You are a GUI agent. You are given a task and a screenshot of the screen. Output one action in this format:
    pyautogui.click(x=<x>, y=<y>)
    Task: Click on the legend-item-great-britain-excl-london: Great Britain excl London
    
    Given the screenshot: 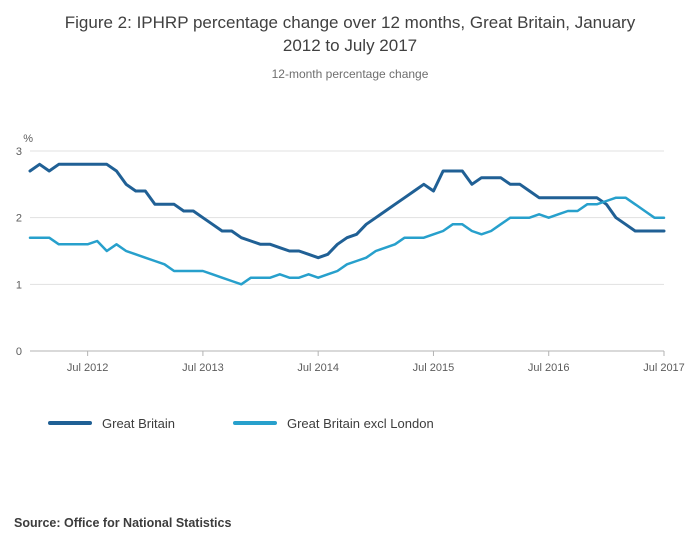 What is the action you would take?
    pyautogui.click(x=333, y=423)
    